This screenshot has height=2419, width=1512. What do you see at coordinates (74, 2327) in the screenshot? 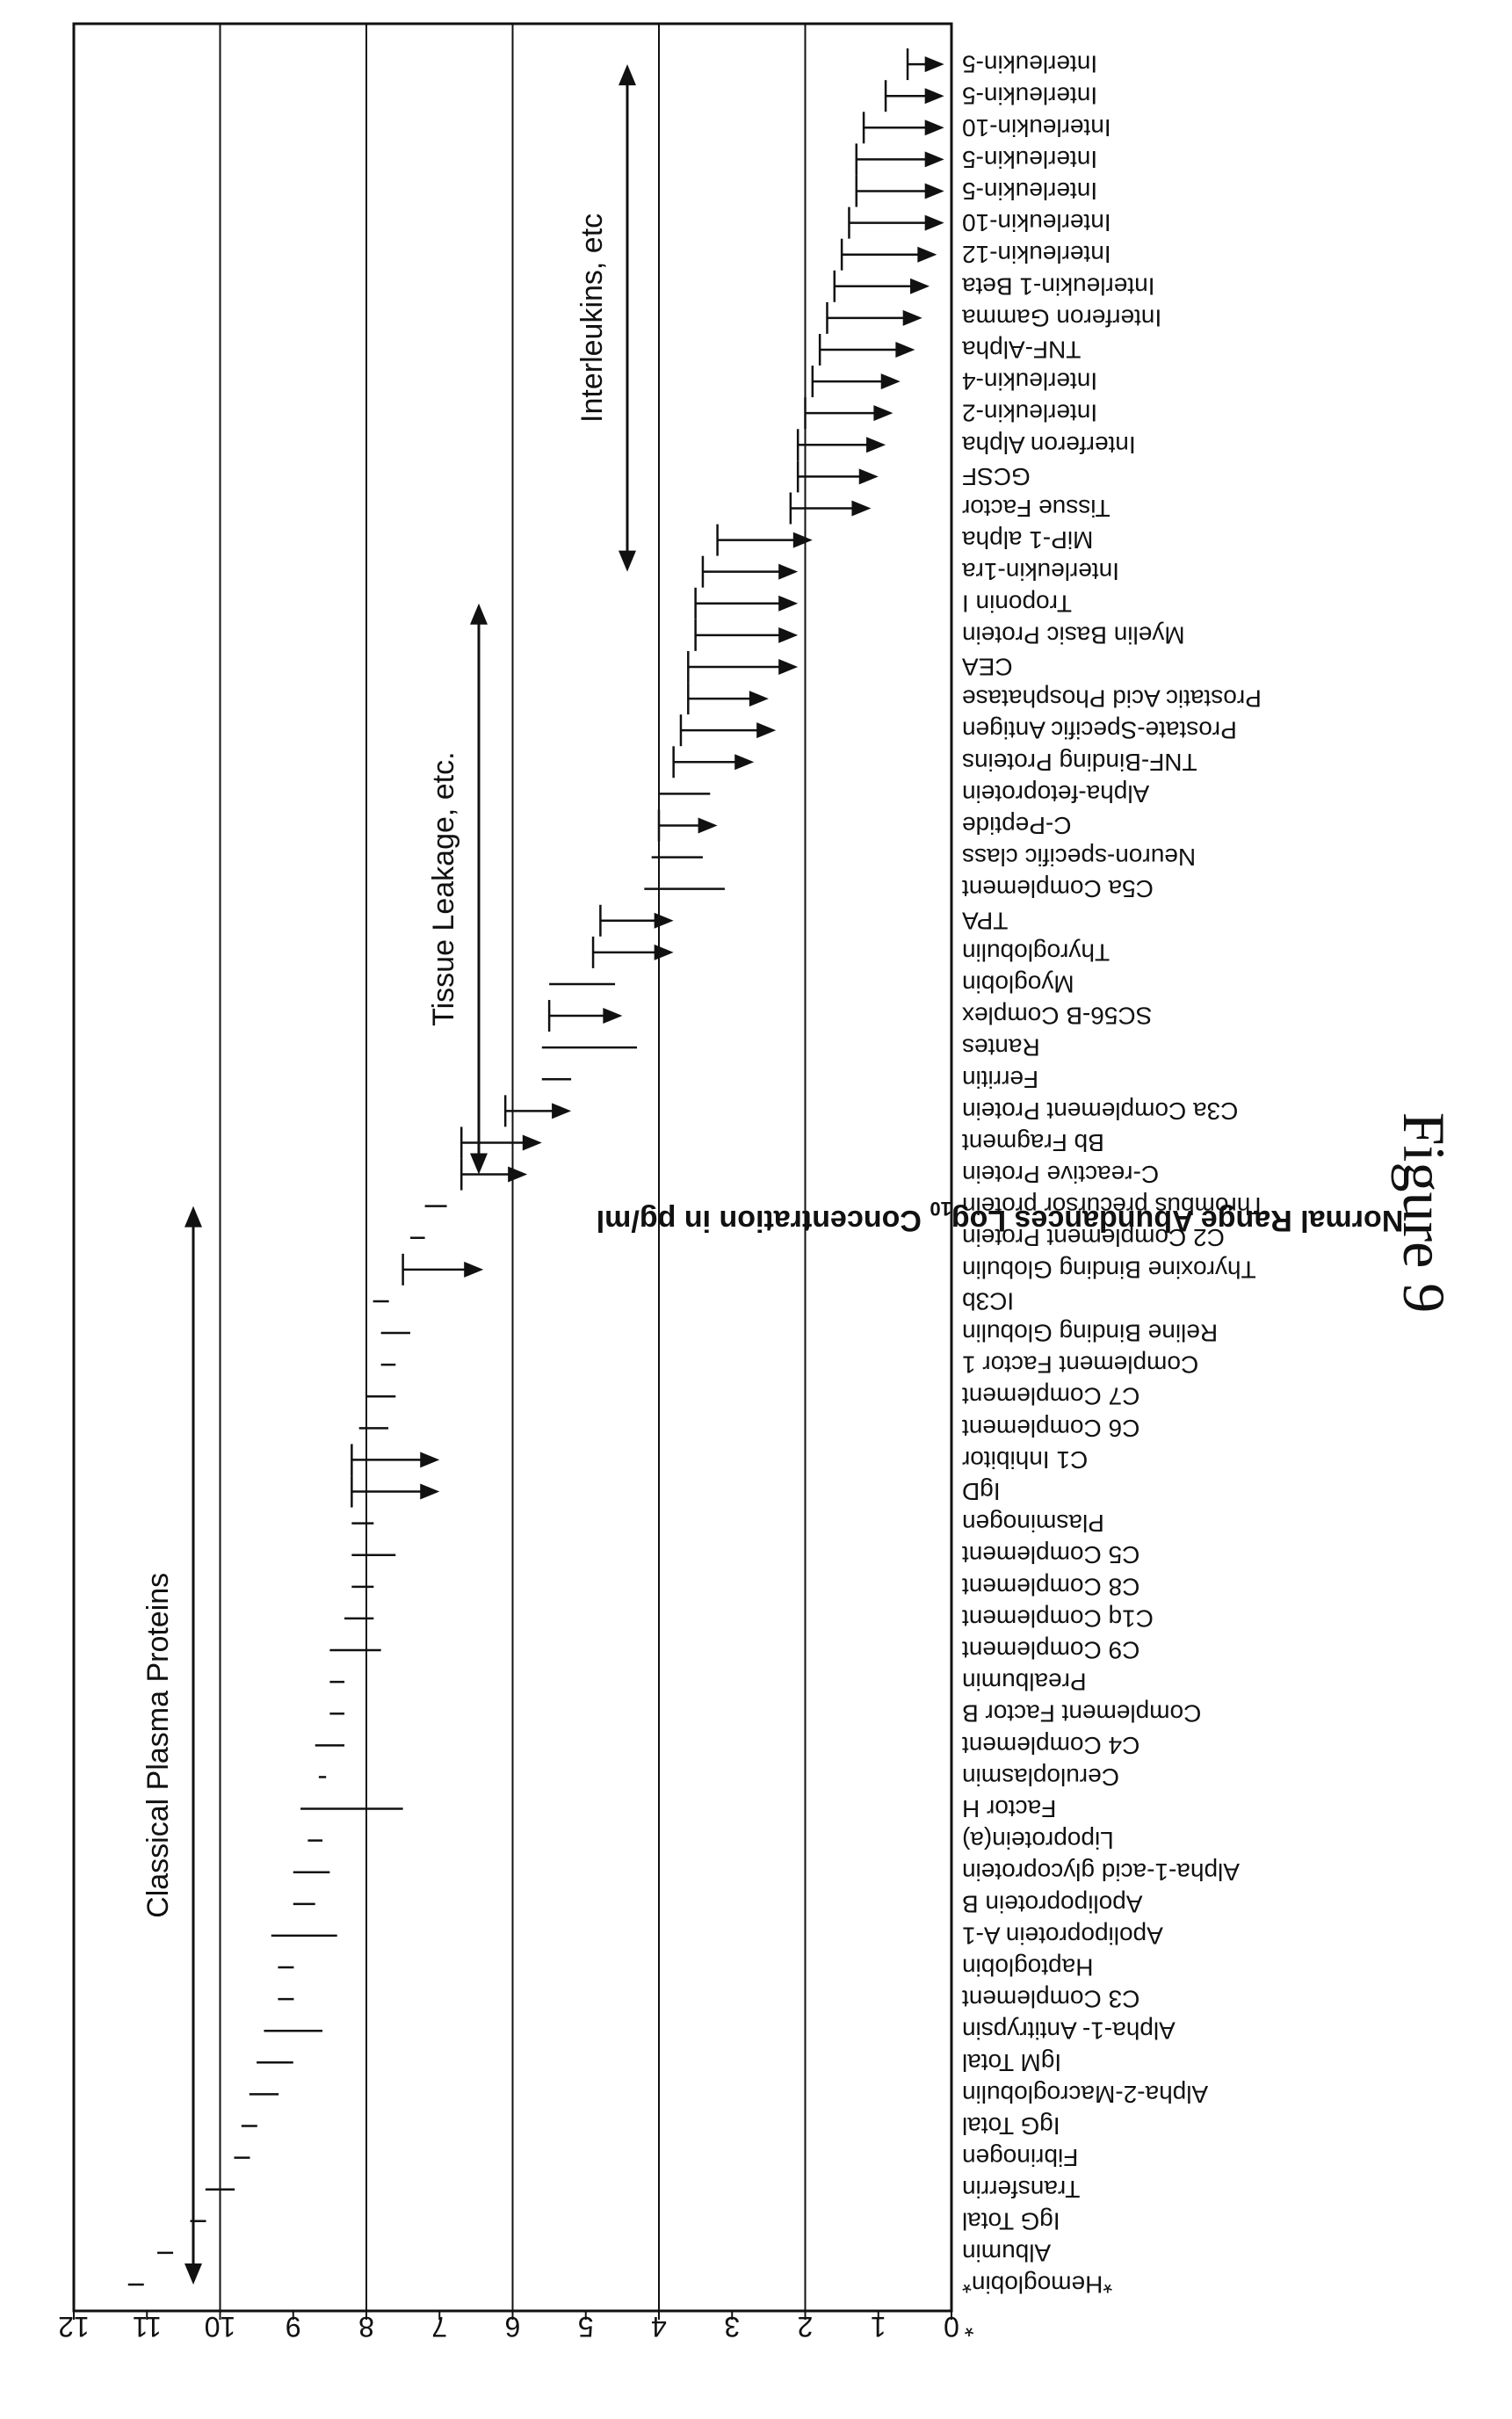
I see `tick-label-12: 12` at bounding box center [74, 2327].